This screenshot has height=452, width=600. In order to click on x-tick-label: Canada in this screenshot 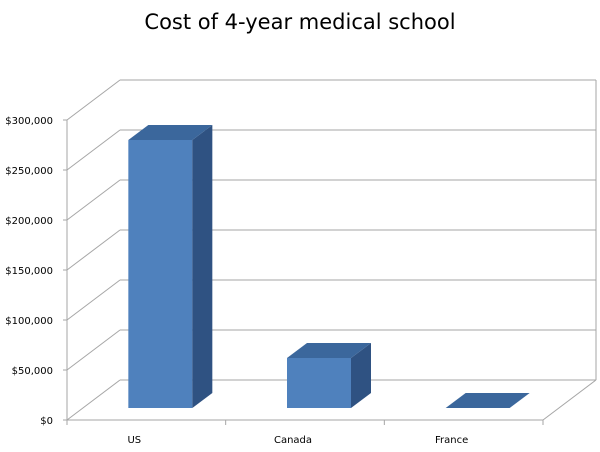, I will do `click(293, 440)`.